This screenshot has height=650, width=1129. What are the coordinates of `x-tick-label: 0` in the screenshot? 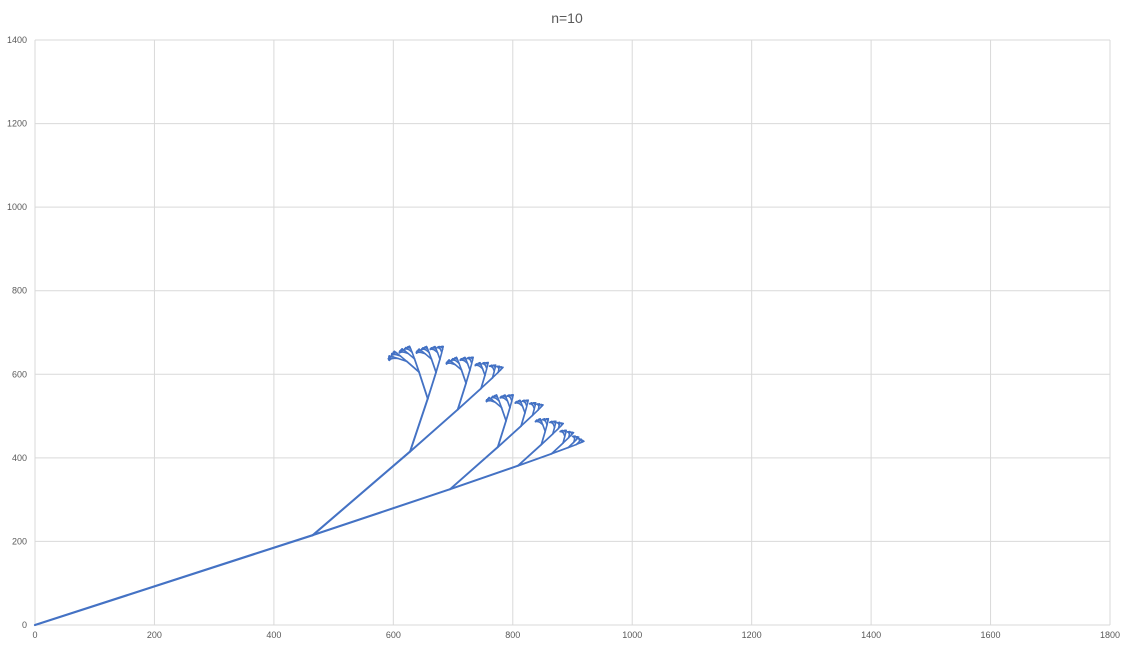 It's located at (34, 635).